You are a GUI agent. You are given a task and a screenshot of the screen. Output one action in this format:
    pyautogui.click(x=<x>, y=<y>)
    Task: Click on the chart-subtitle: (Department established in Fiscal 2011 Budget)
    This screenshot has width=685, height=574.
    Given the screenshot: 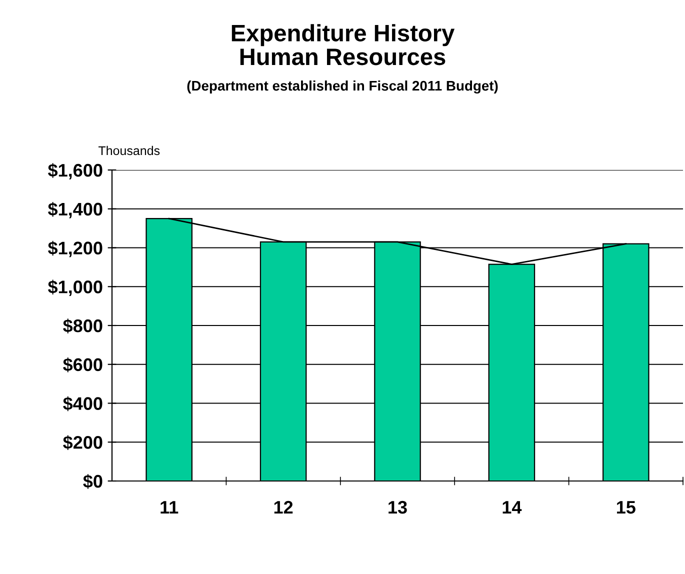 What is the action you would take?
    pyautogui.click(x=342, y=87)
    